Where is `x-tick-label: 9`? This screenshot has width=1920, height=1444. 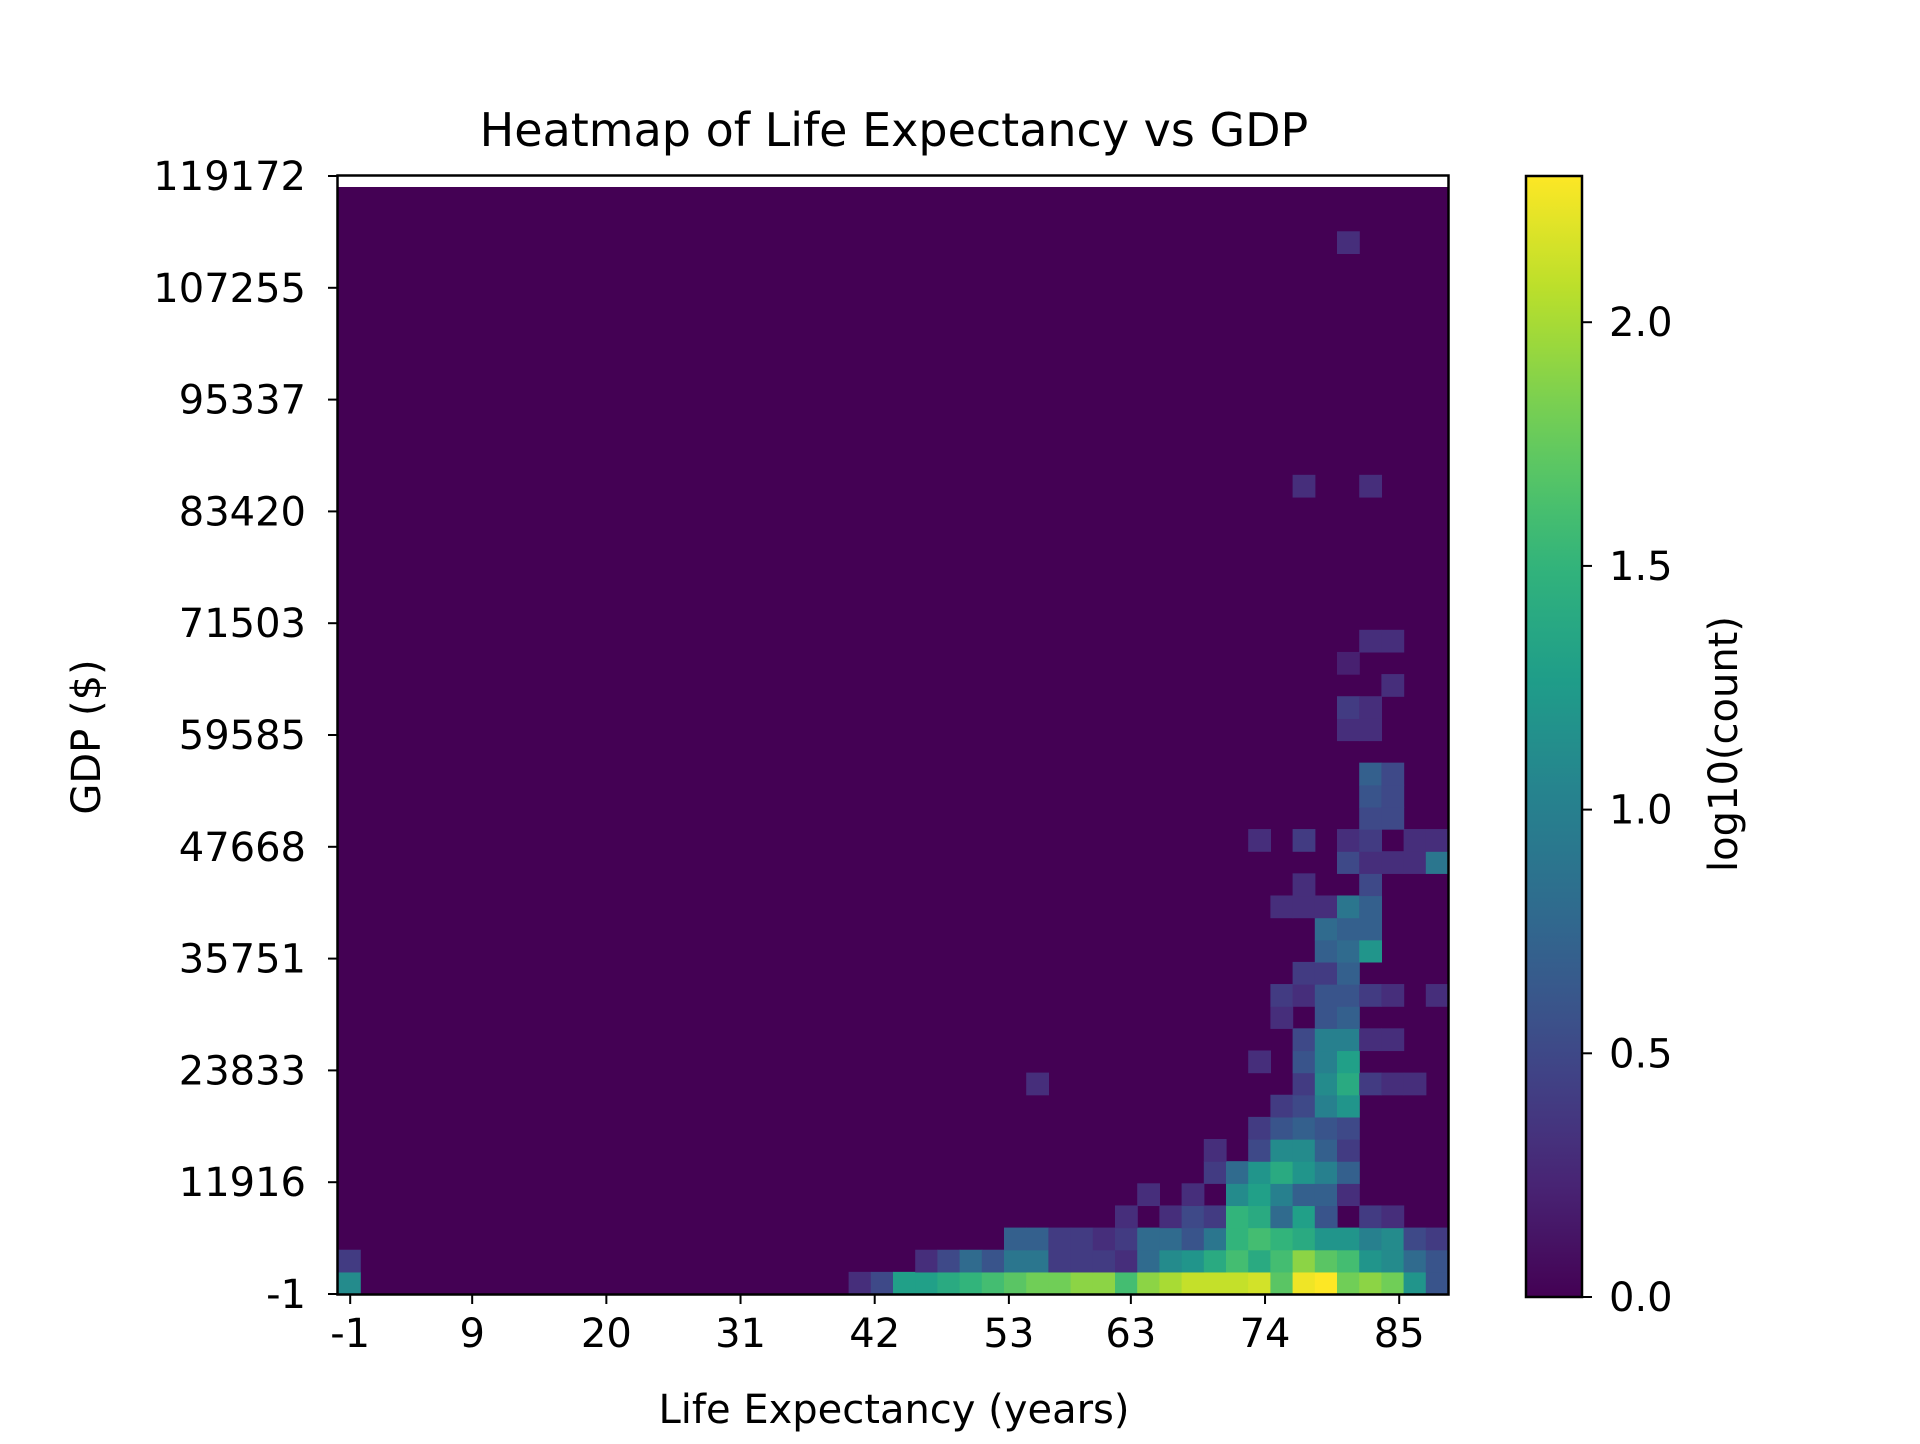 x-tick-label: 9 is located at coordinates (471, 1334).